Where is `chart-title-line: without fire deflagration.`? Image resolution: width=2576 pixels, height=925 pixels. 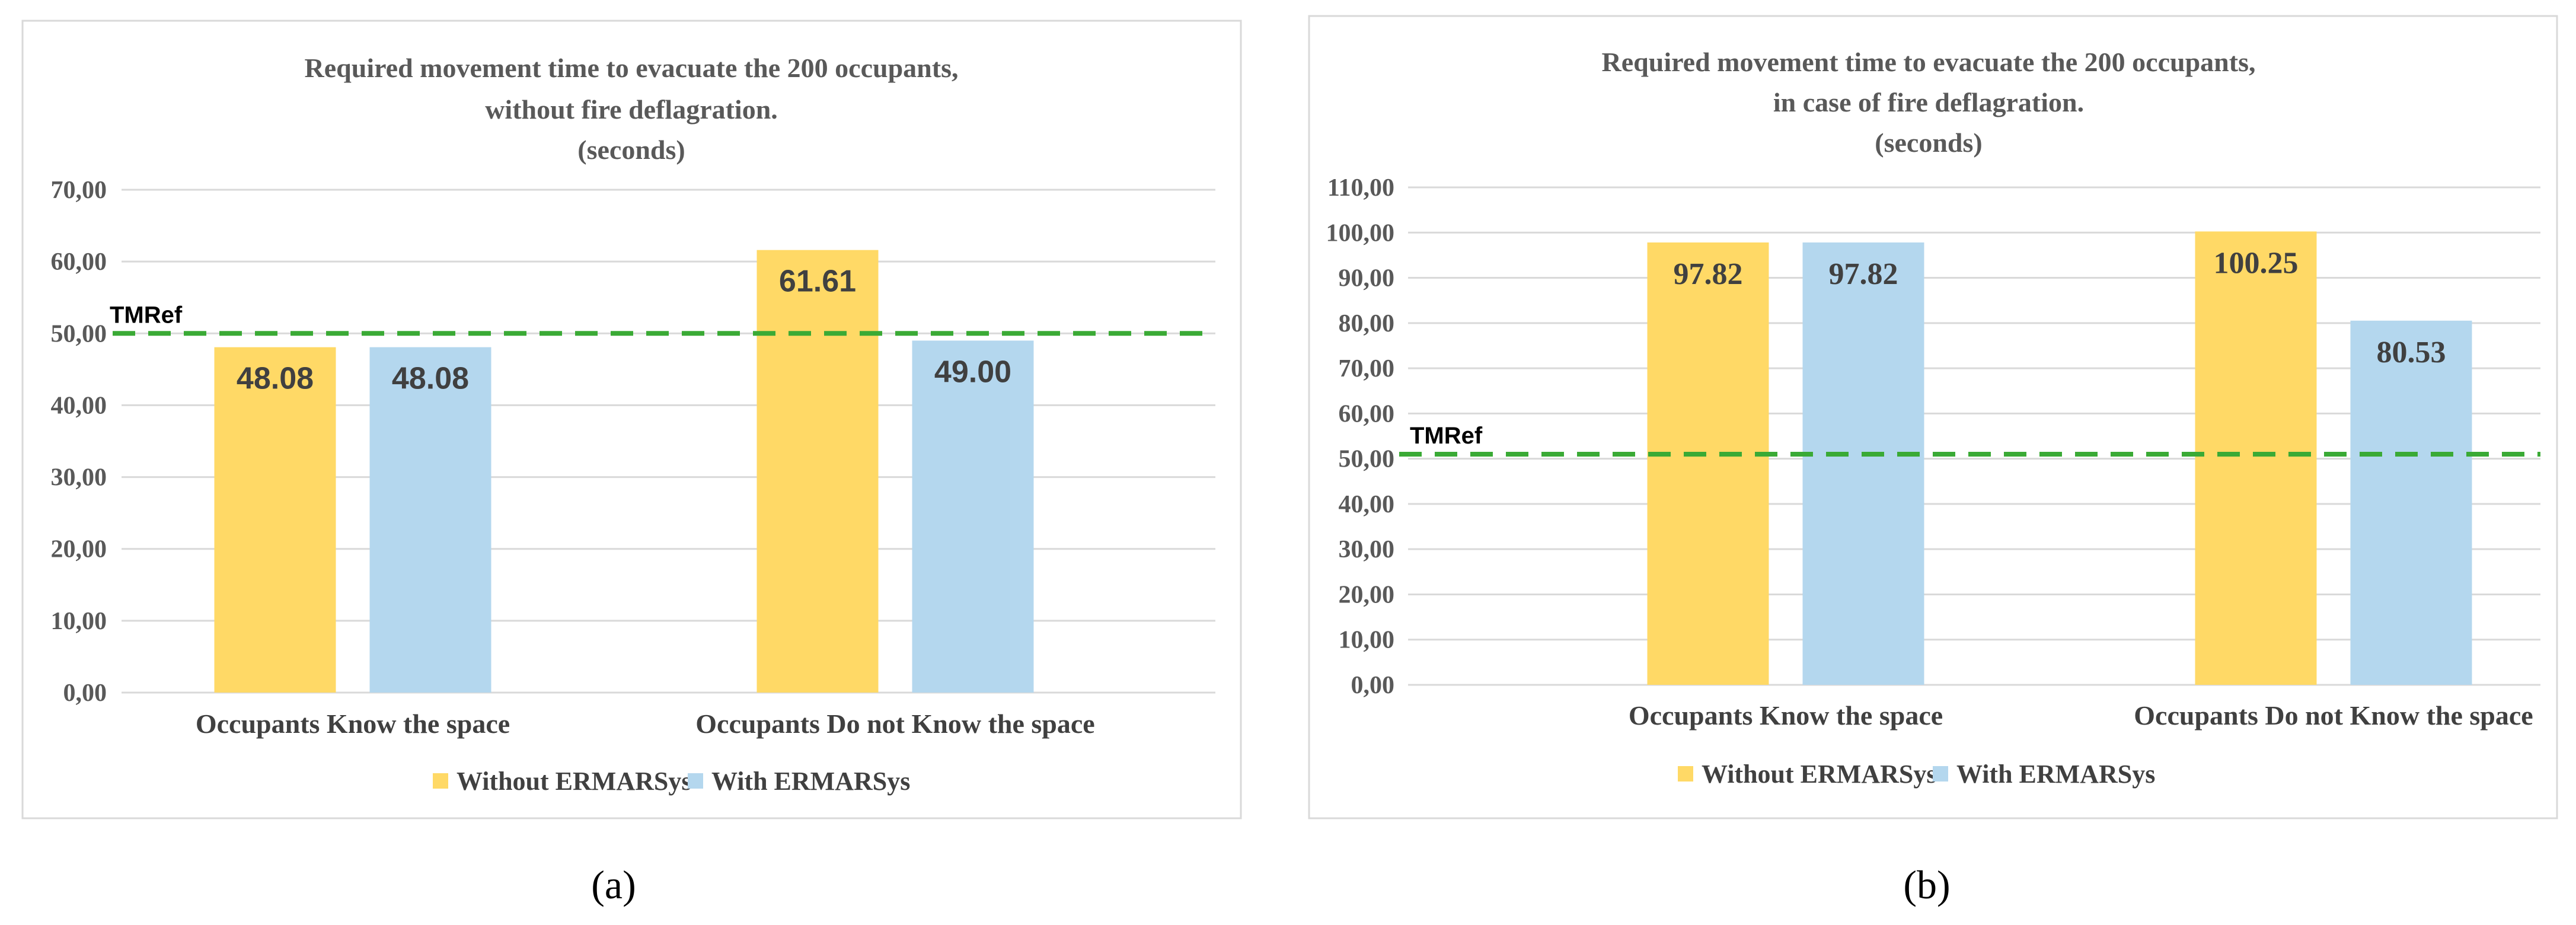 chart-title-line: without fire deflagration. is located at coordinates (631, 110).